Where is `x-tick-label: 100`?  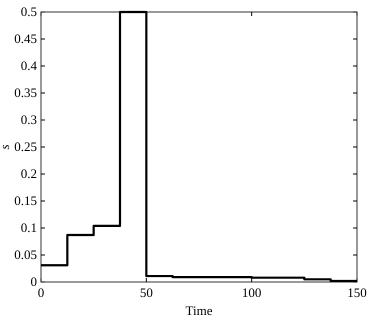 x-tick-label: 100 is located at coordinates (252, 292).